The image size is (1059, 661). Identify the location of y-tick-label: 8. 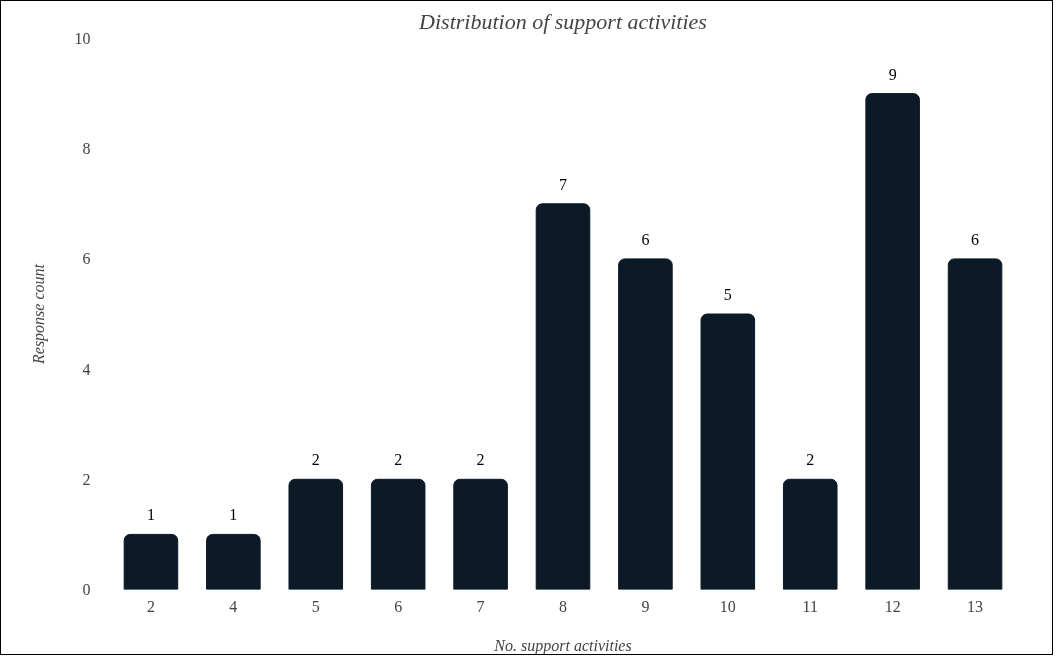
(86, 149).